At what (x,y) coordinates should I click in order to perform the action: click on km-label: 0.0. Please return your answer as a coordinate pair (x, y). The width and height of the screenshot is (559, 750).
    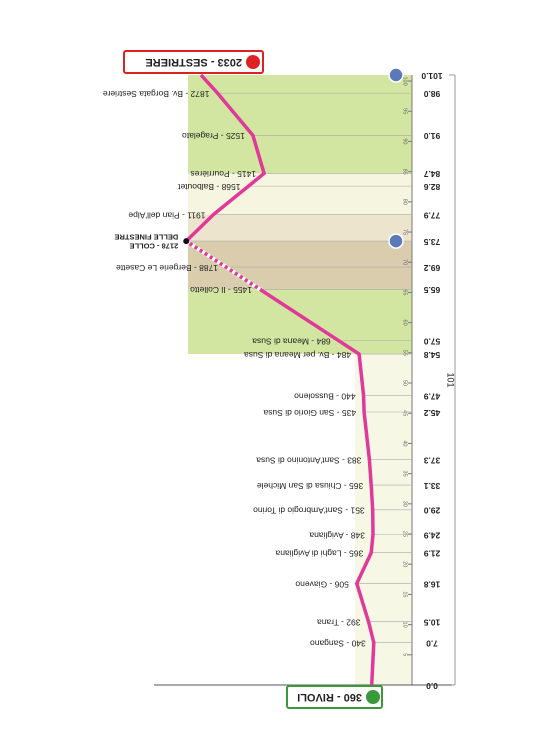
    Looking at the image, I should click on (432, 686).